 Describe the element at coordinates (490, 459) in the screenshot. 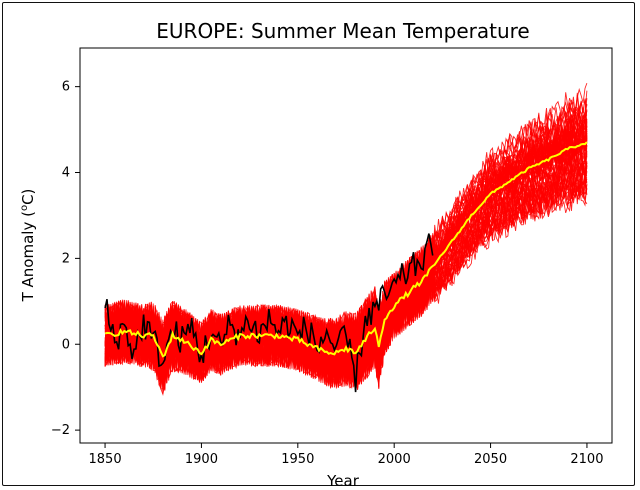

I see `x-tick-label: 2050` at that location.